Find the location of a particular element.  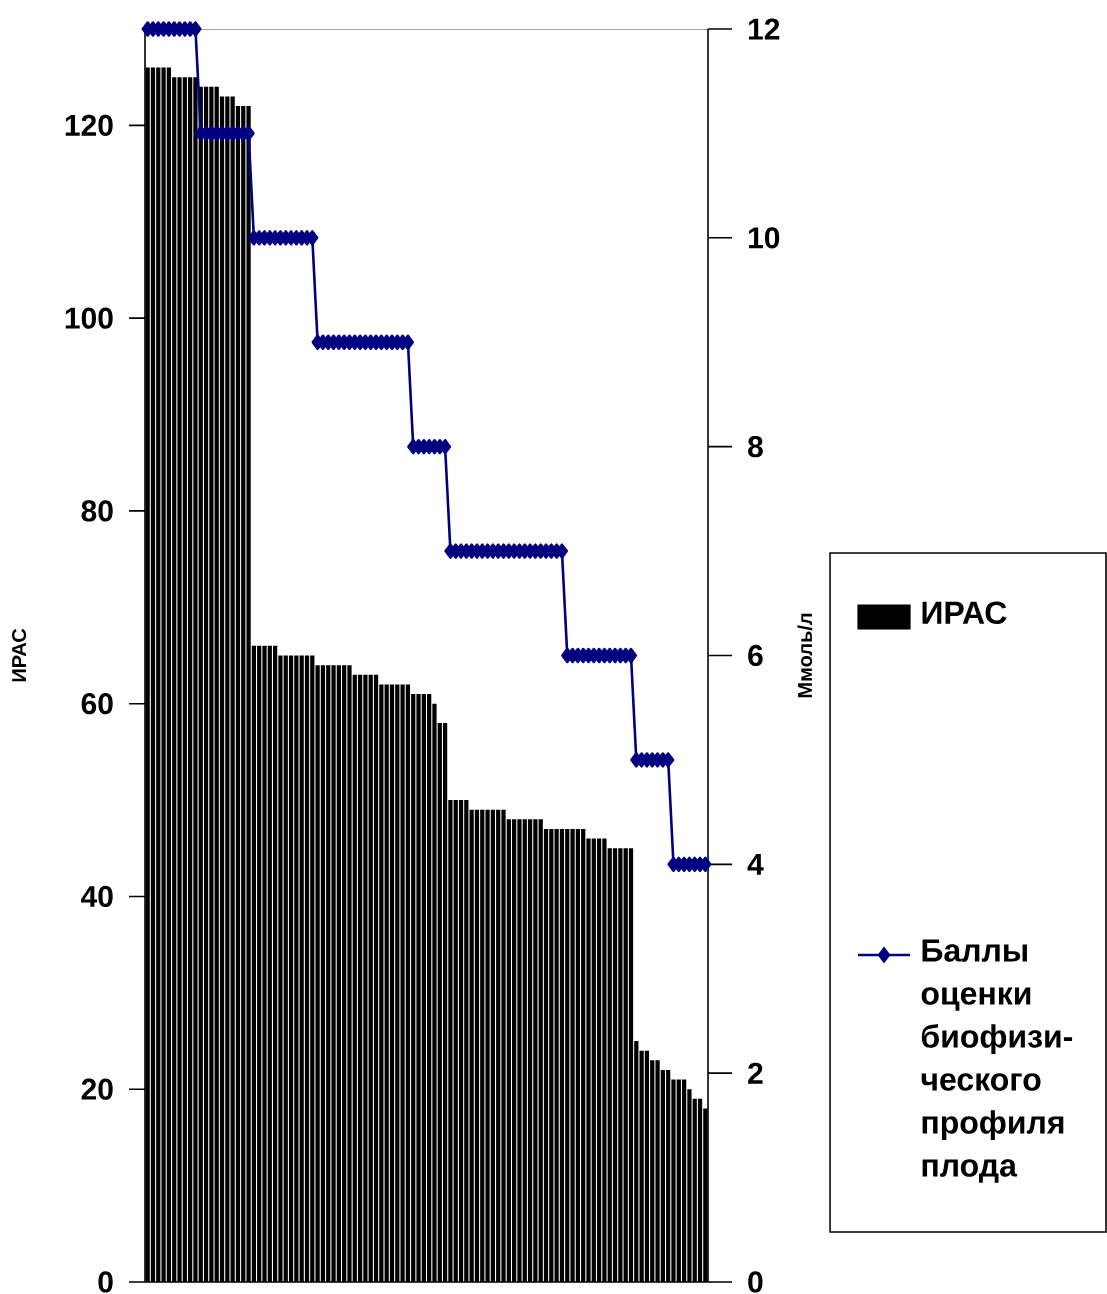

legend-label: ИРАС is located at coordinates (964, 613).